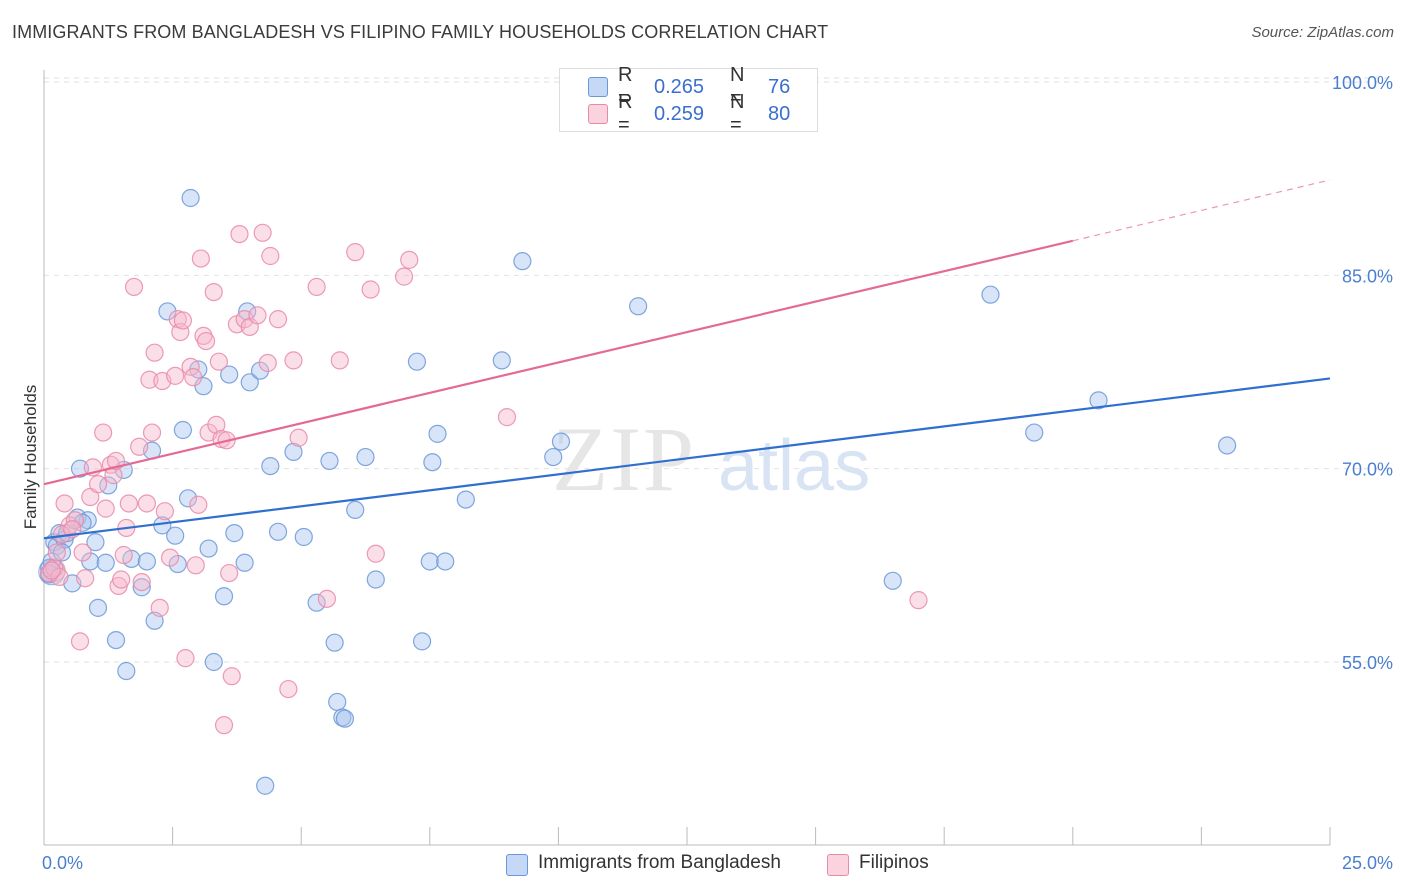  I want to click on watermark-zip: ZIP, so click(624, 459).